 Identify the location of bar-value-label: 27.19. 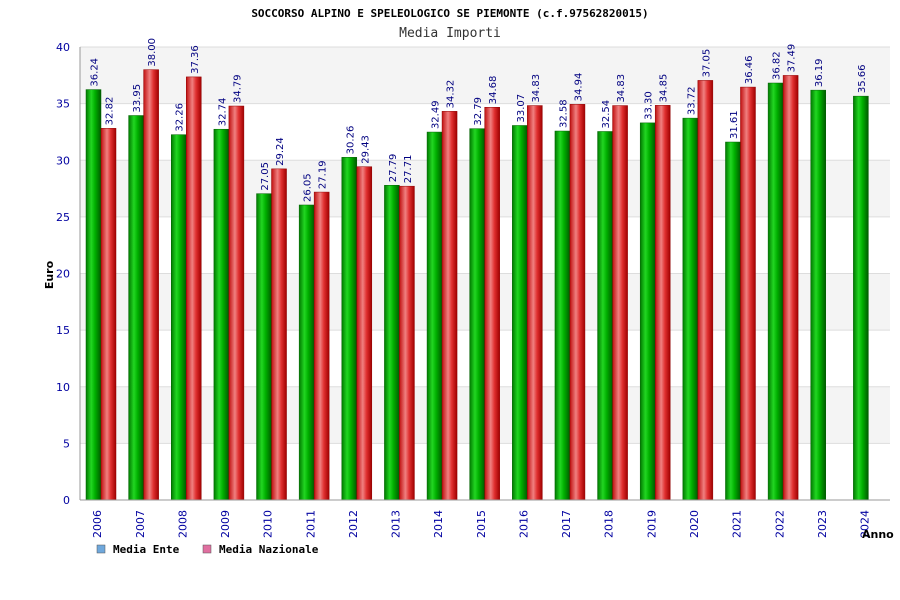
(323, 174).